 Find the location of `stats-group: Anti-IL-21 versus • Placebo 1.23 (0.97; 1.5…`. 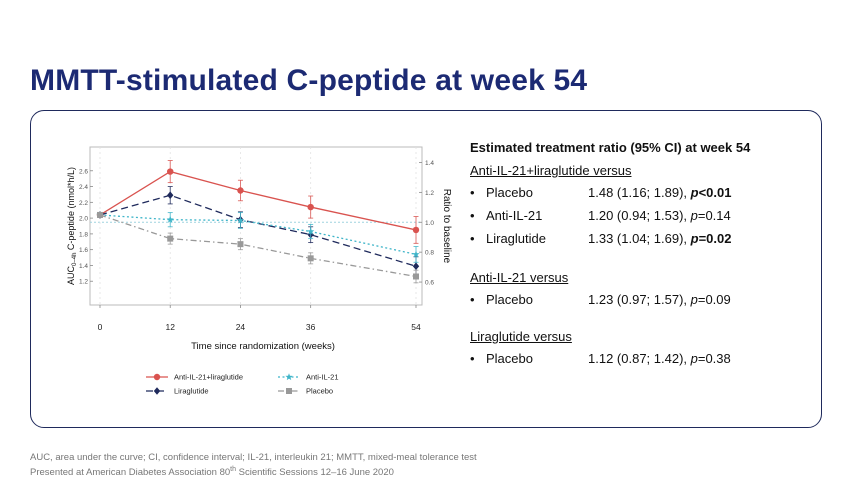

stats-group: Anti-IL-21 versus • Placebo 1.23 (0.97; 1.5… is located at coordinates (630, 289).